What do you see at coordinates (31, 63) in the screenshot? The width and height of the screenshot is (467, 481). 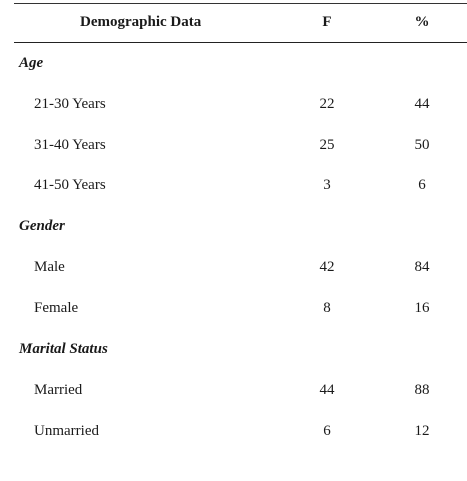 I see `group-label-age: Age` at bounding box center [31, 63].